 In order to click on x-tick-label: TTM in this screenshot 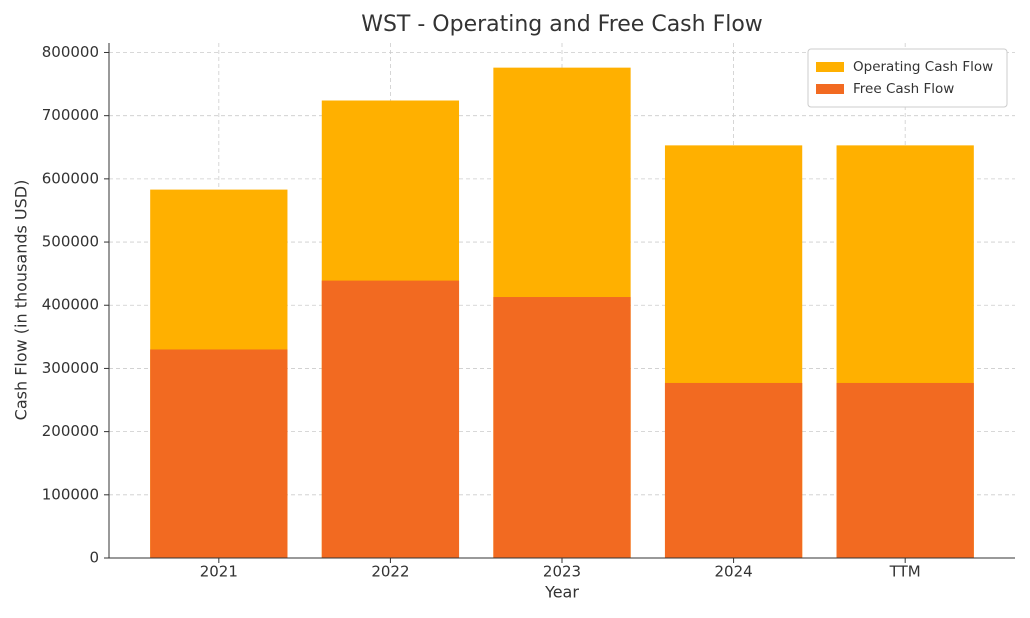, I will do `click(905, 572)`.